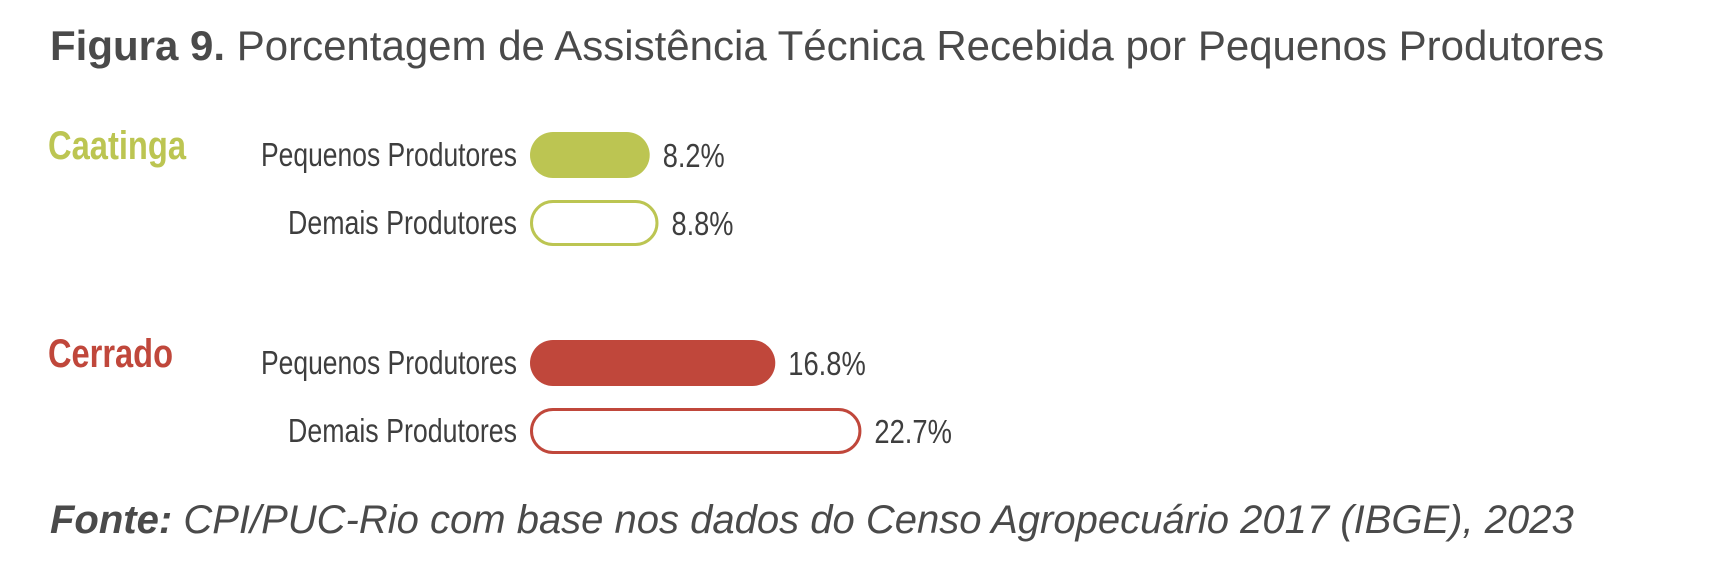  I want to click on bar-label-caatinga-pequenos: Pequenos Produtores, so click(389, 154).